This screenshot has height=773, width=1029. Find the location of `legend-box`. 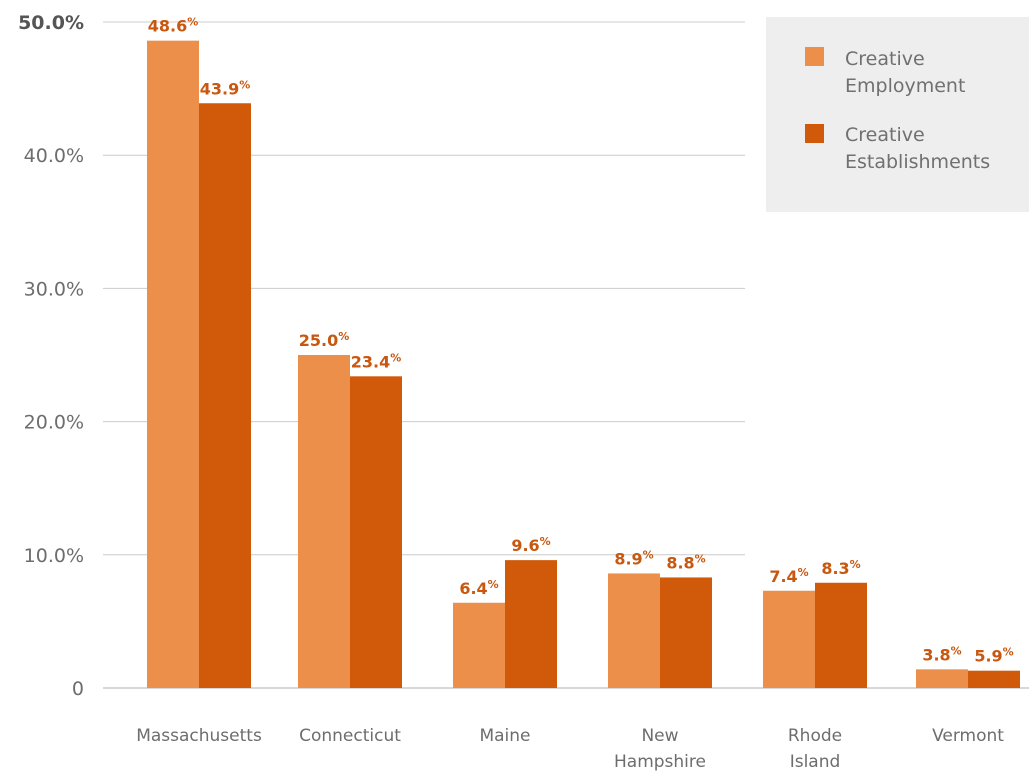

legend-box is located at coordinates (897, 114).